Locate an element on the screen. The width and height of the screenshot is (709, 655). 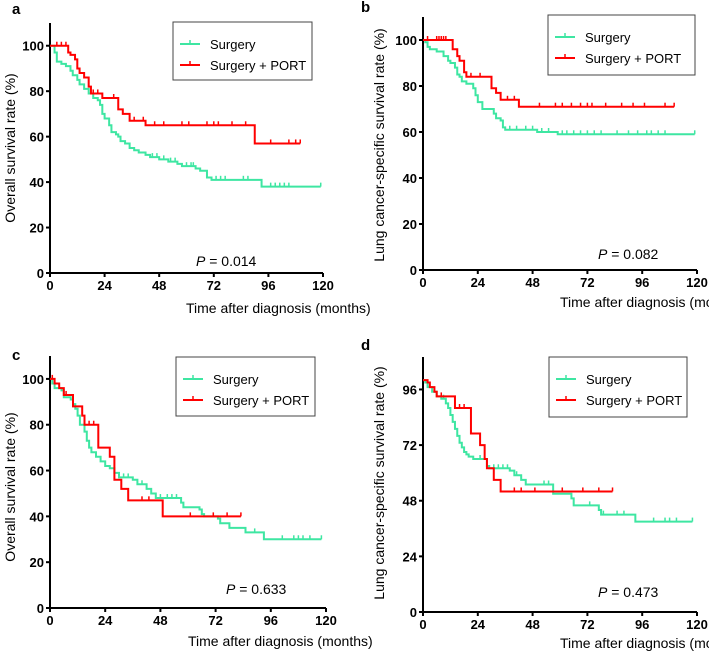
p-value: P = 0.014 is located at coordinates (226, 261).